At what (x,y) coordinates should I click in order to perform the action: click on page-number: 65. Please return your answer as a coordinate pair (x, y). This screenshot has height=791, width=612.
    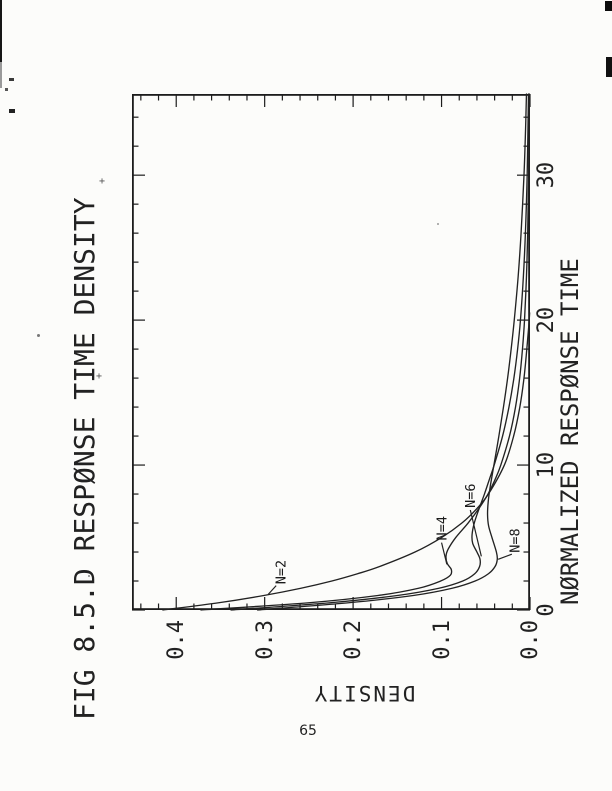
    Looking at the image, I should click on (308, 731).